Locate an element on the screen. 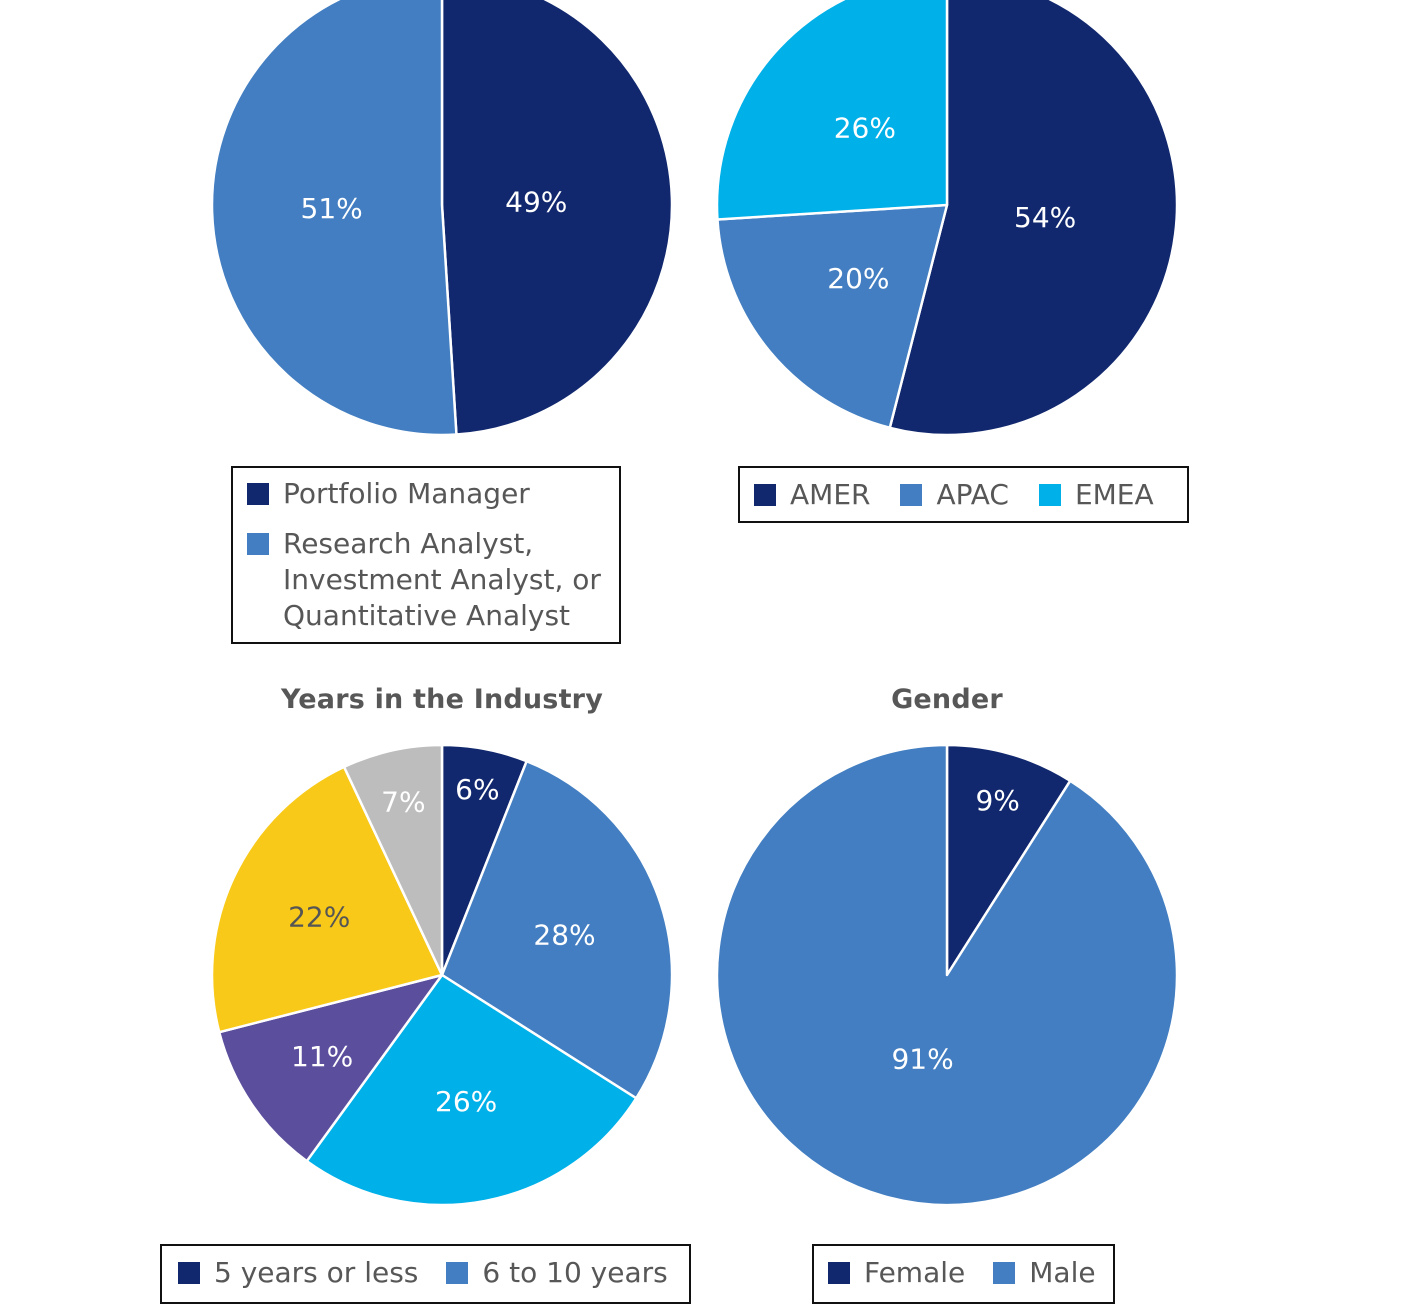 The height and width of the screenshot is (1304, 1401). pie-chart-region: 54% 20% 26% is located at coordinates (947, 218).